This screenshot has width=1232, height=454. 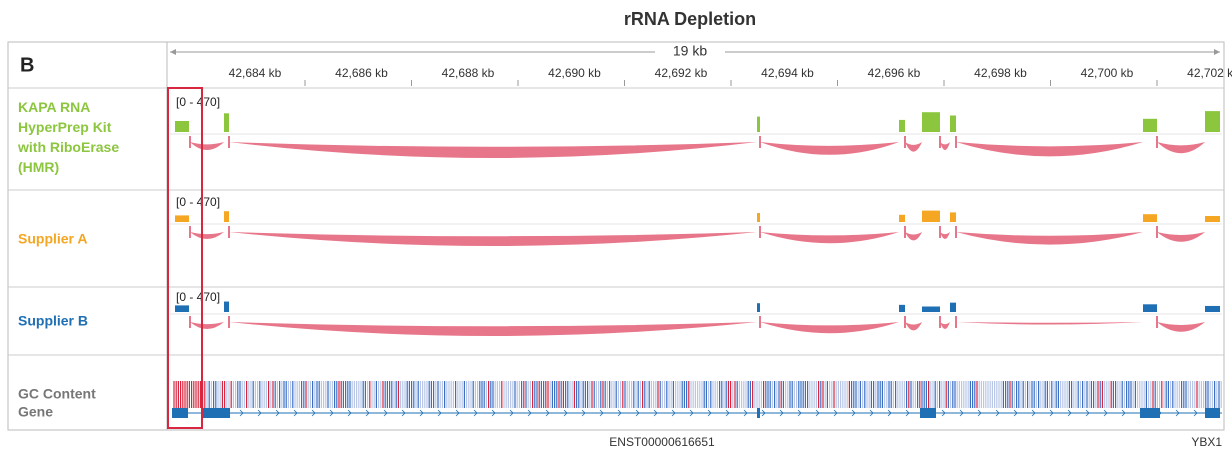 What do you see at coordinates (27, 65) in the screenshot?
I see `panel-label: B` at bounding box center [27, 65].